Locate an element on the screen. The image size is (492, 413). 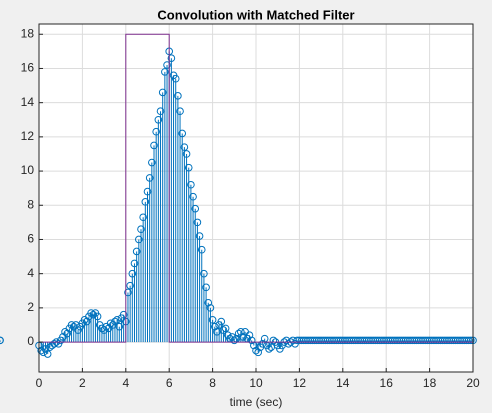
y-tick-label: 12 is located at coordinates (28, 136).